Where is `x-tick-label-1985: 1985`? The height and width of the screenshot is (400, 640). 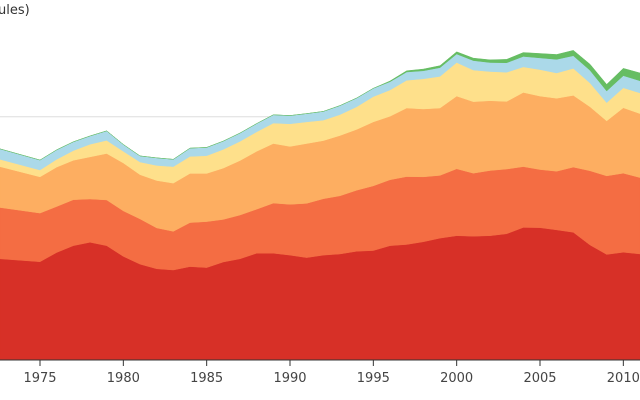
x-tick-label-1985: 1985 is located at coordinates (206, 378).